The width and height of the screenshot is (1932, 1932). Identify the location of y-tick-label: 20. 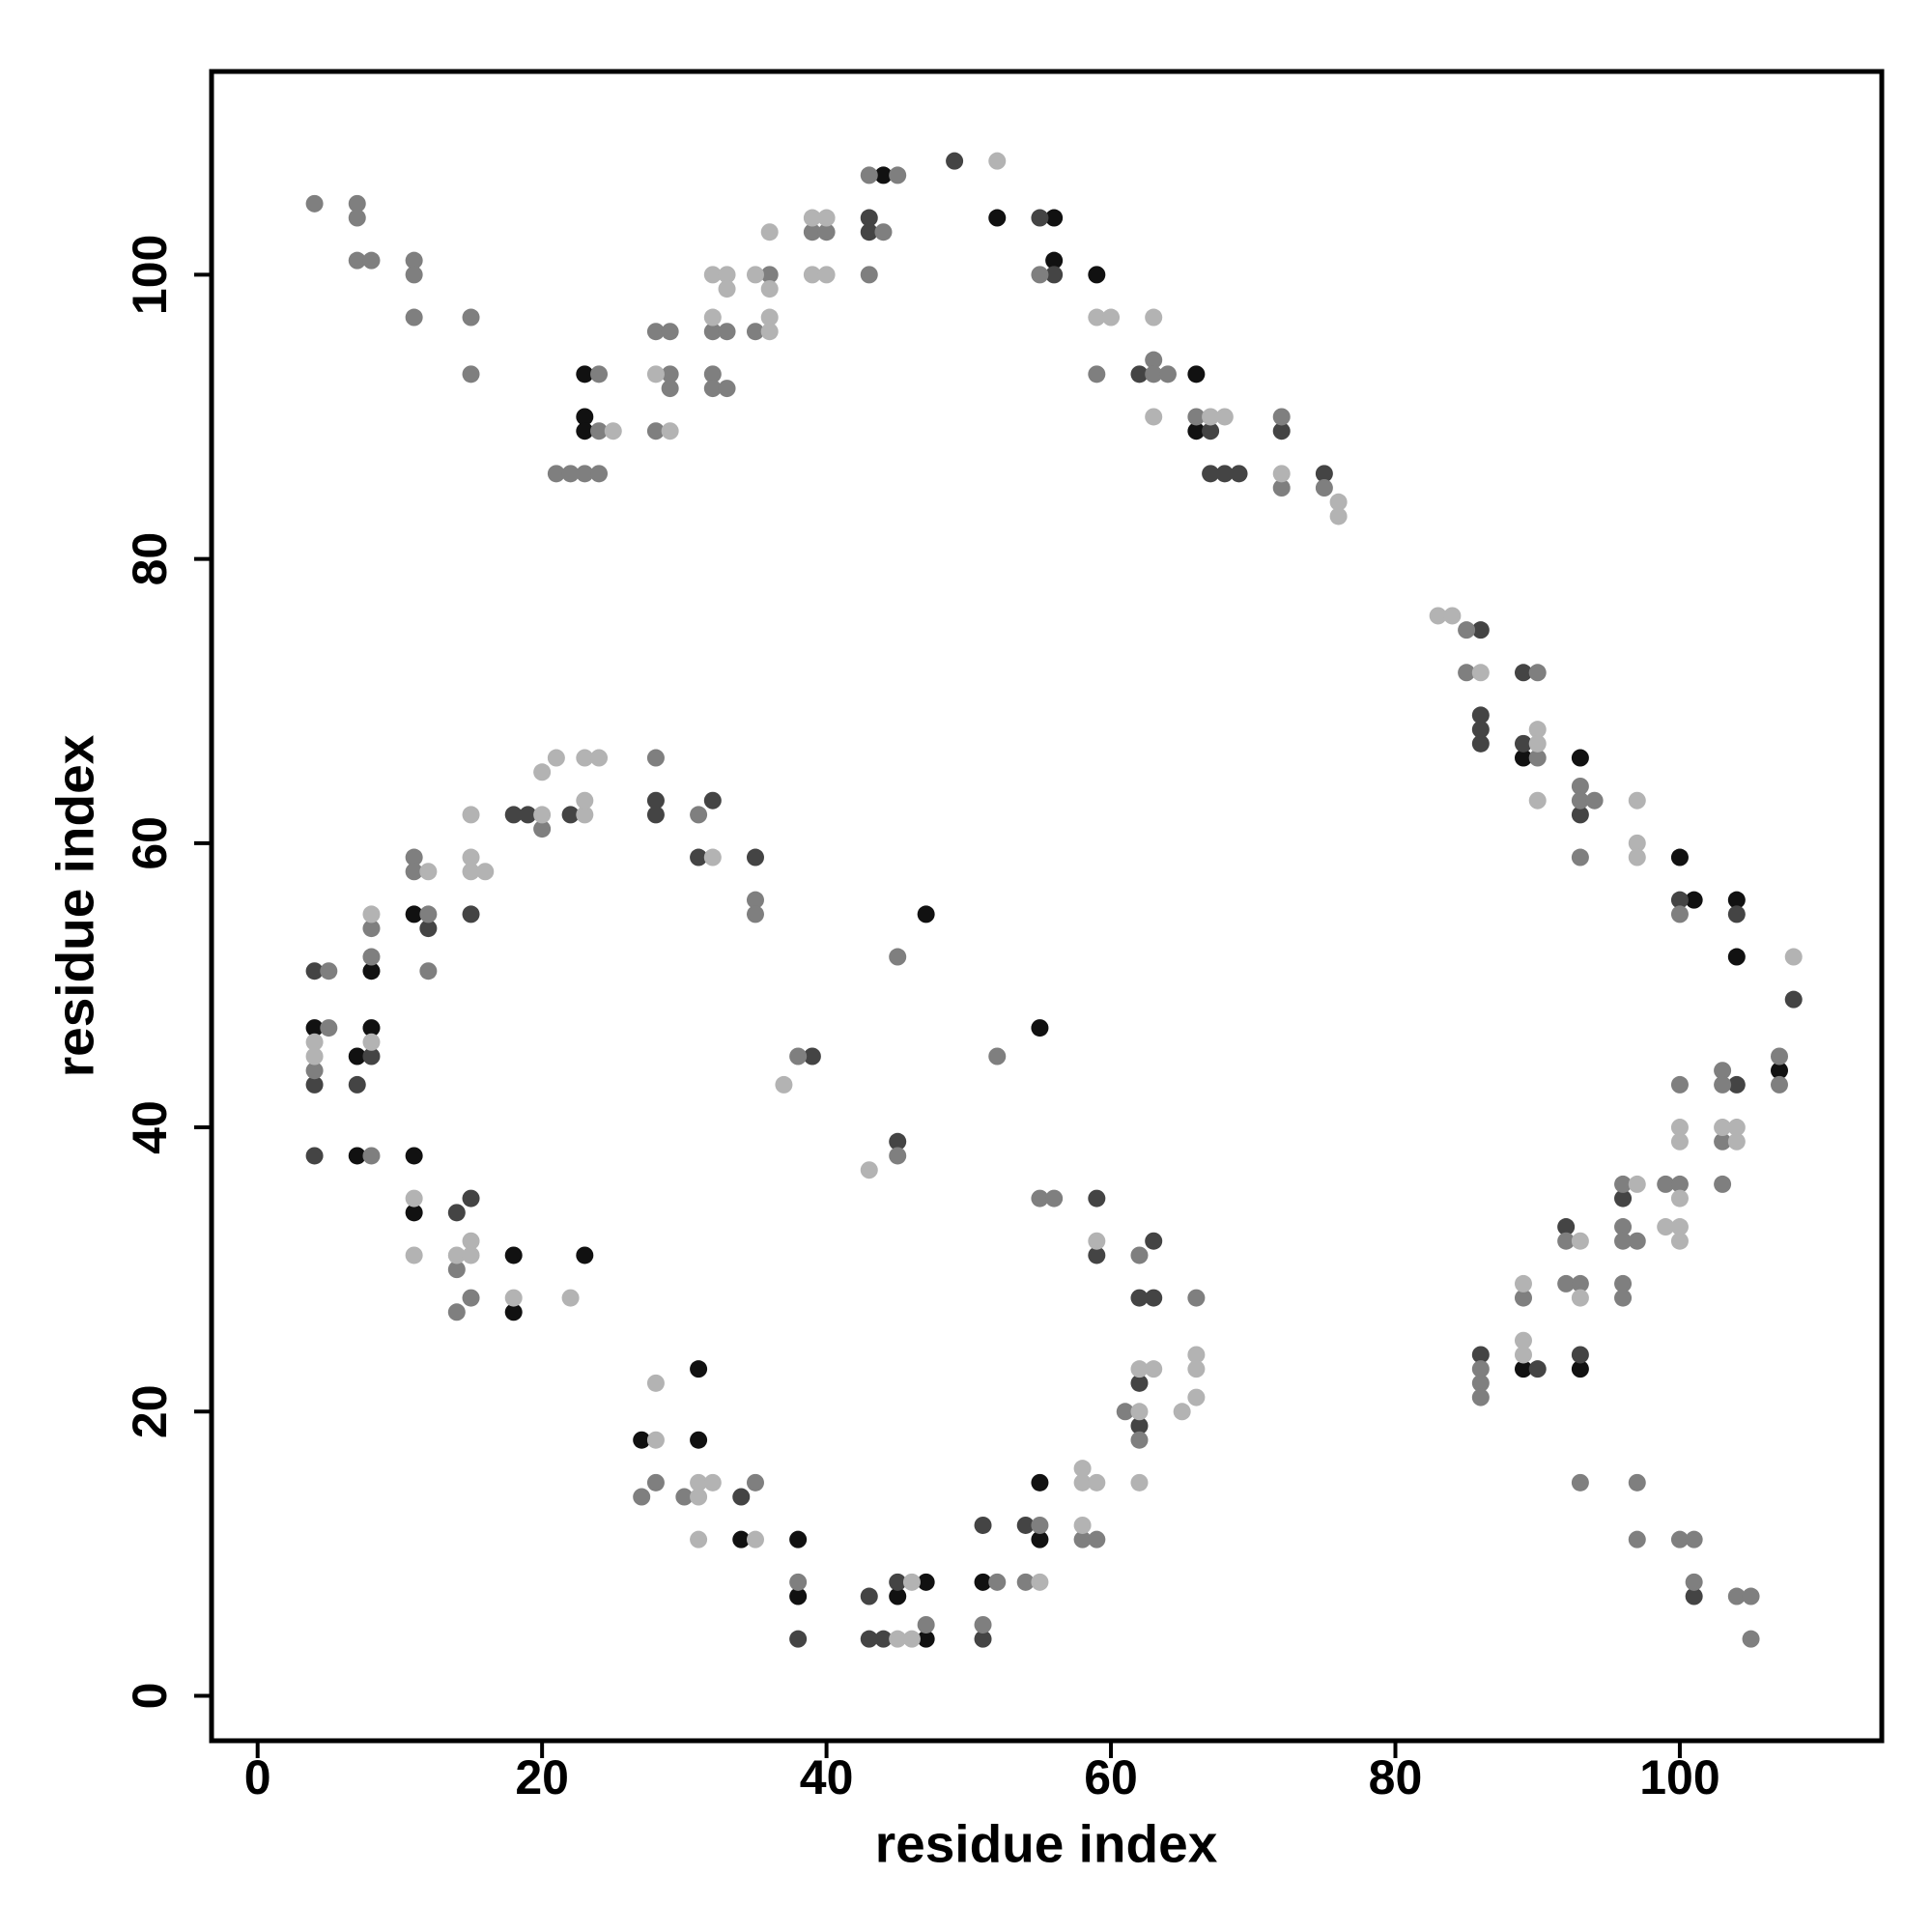
(150, 1411).